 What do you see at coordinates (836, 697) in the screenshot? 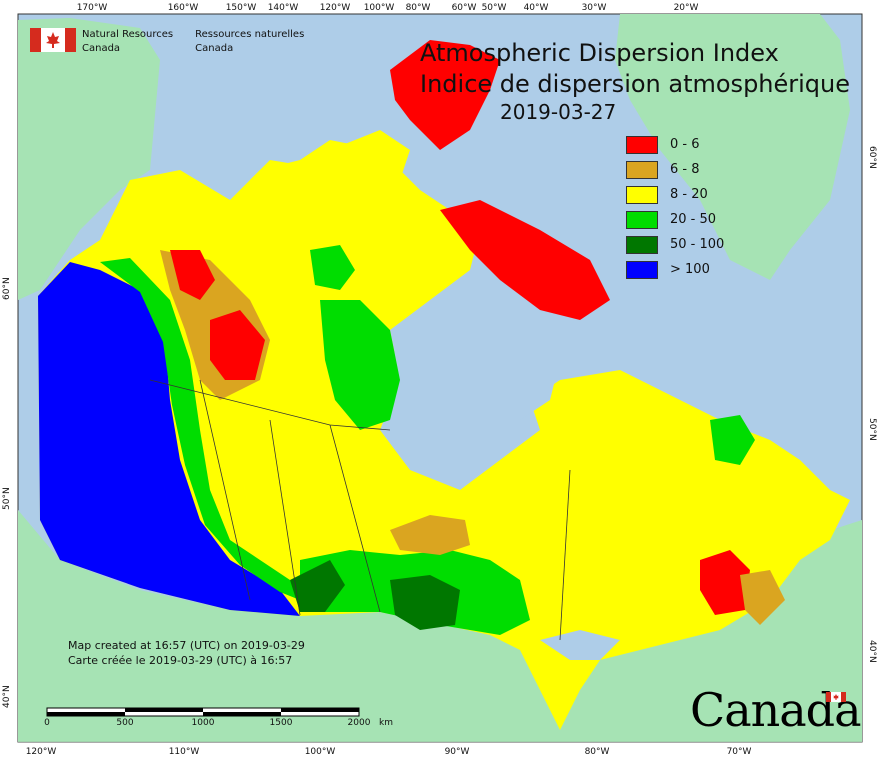
I see `wordmark-flag-icon` at bounding box center [836, 697].